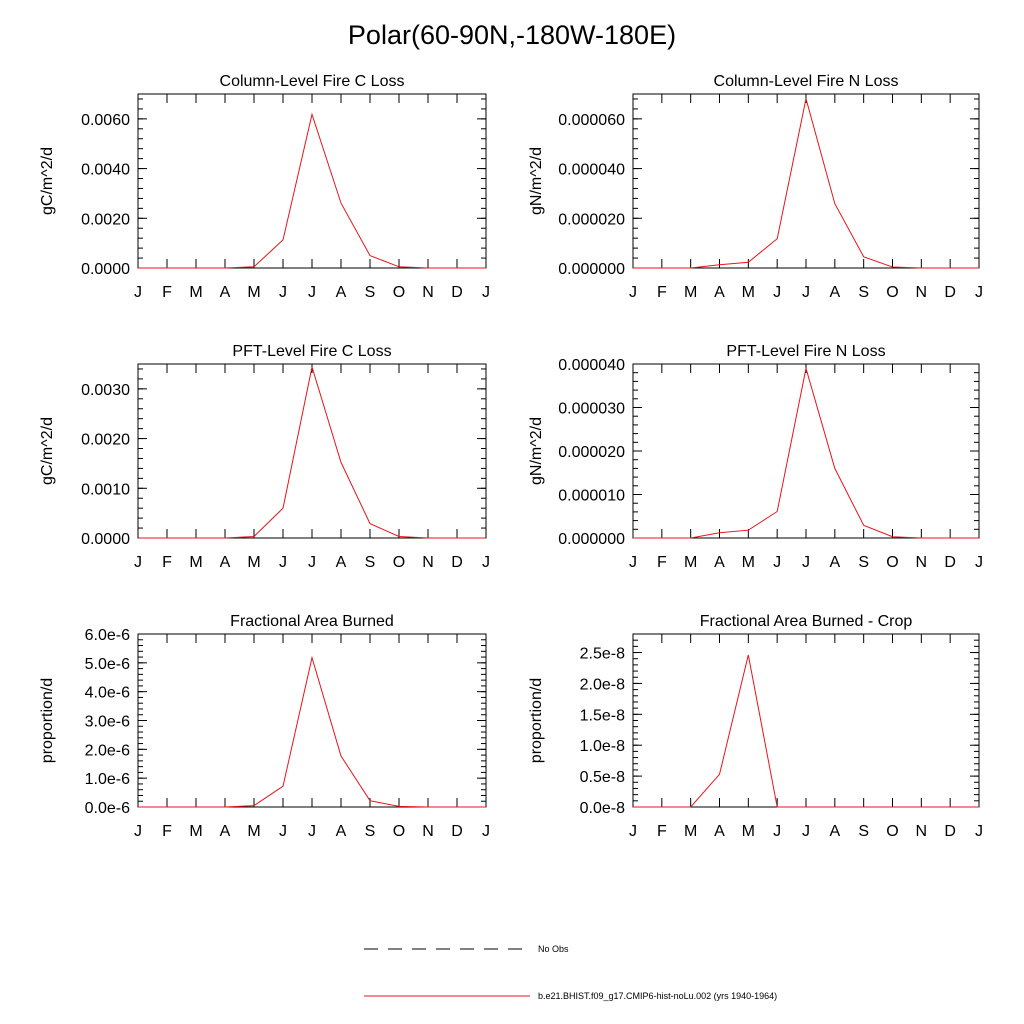 Image resolution: width=1024 pixels, height=1024 pixels. Describe the element at coordinates (806, 81) in the screenshot. I see `chart-title: Column-Level Fire N Loss` at that location.